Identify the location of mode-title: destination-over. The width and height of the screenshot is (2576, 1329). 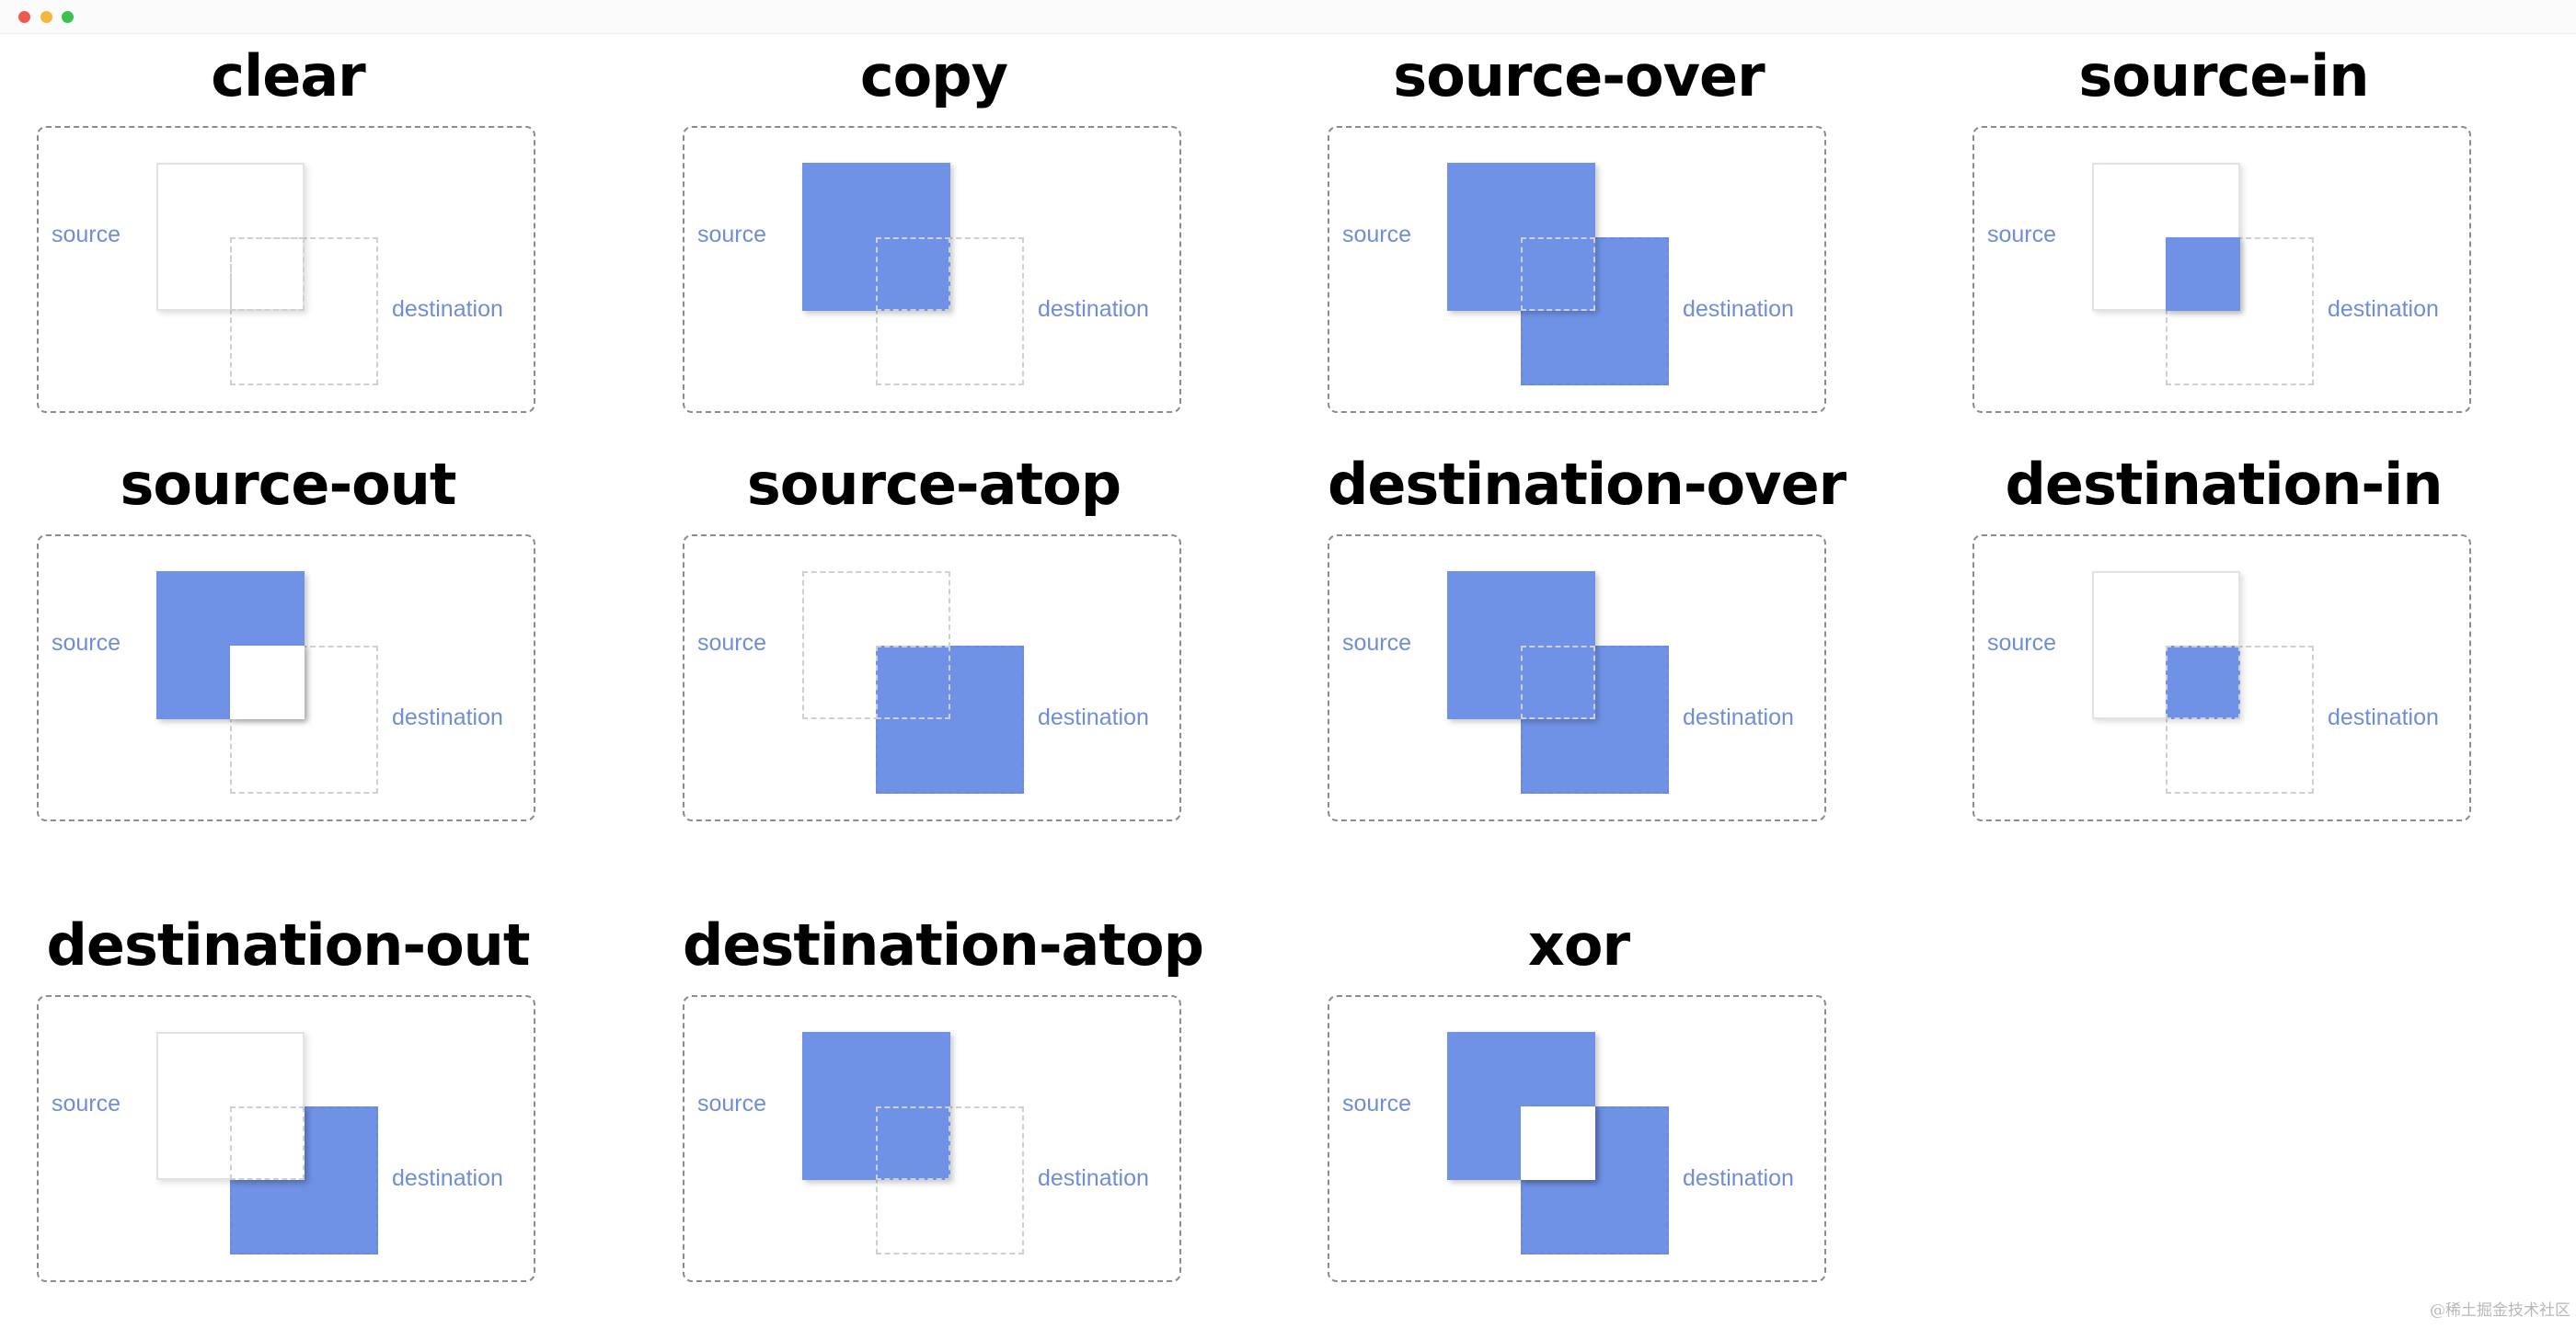
(1587, 484).